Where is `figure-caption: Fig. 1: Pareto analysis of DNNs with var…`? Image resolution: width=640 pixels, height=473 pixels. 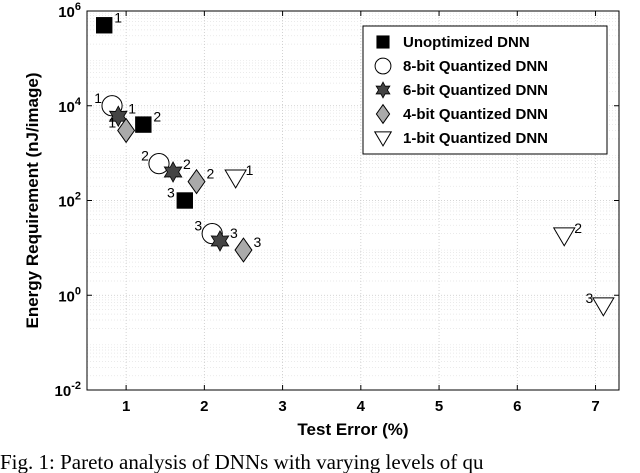 figure-caption: Fig. 1: Pareto analysis of DNNs with var… is located at coordinates (242, 461).